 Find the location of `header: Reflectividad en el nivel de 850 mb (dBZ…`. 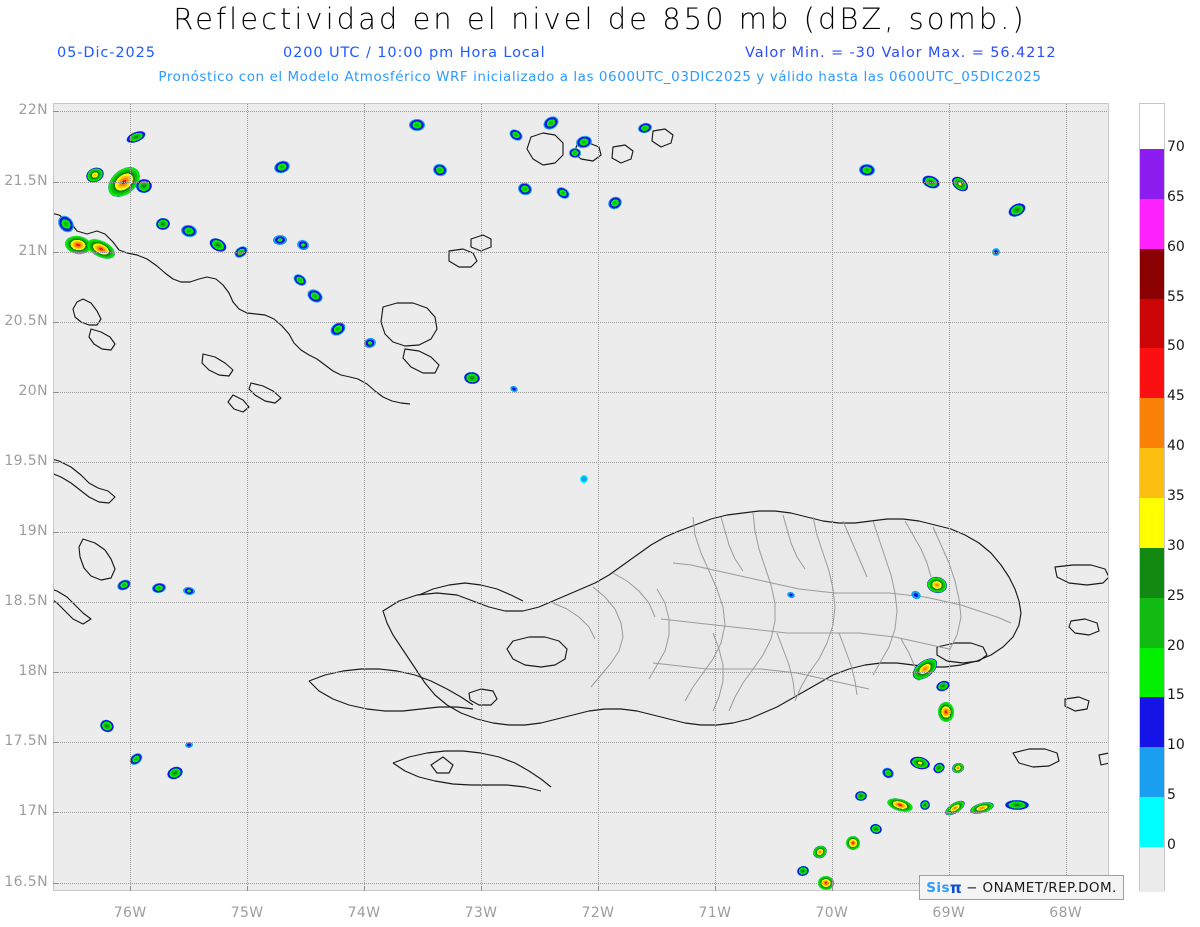

header: Reflectividad en el nivel de 850 mb (dBZ… is located at coordinates (600, 48).